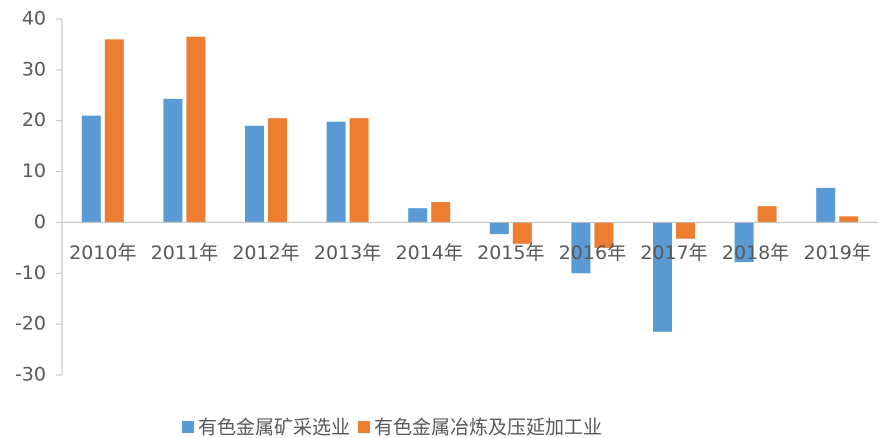 Image resolution: width=878 pixels, height=438 pixels. I want to click on y-tick-label: -10, so click(30, 273).